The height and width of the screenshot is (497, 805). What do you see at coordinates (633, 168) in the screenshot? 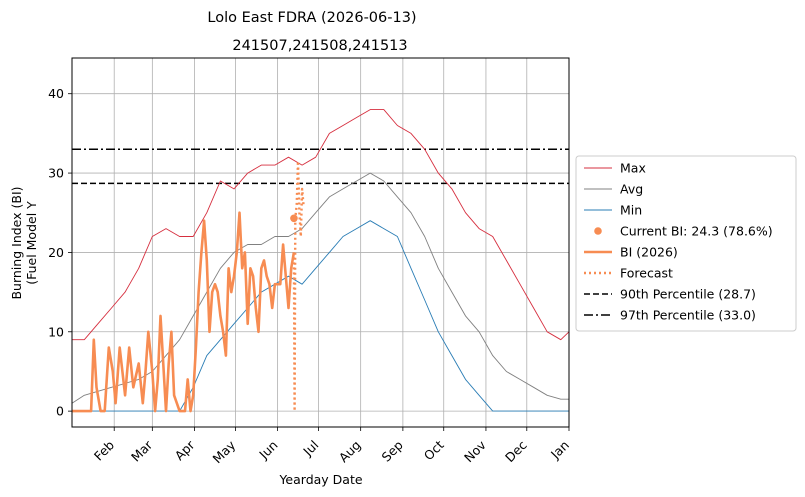
I see `legend-max-label: Max` at bounding box center [633, 168].